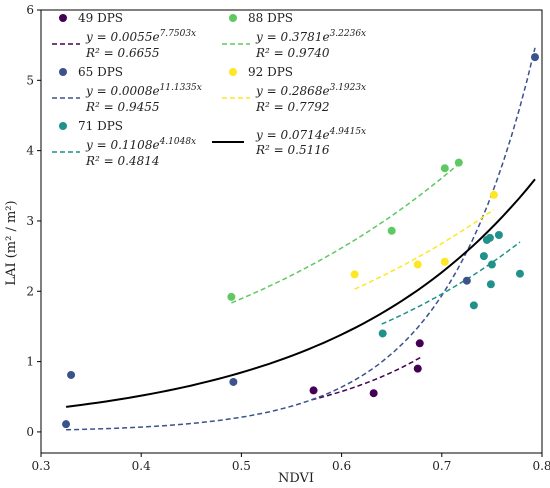 The height and width of the screenshot is (488, 550). Describe the element at coordinates (310, 134) in the screenshot. I see `legend-equation-overall: y = 0.0714e4.9415x` at that location.